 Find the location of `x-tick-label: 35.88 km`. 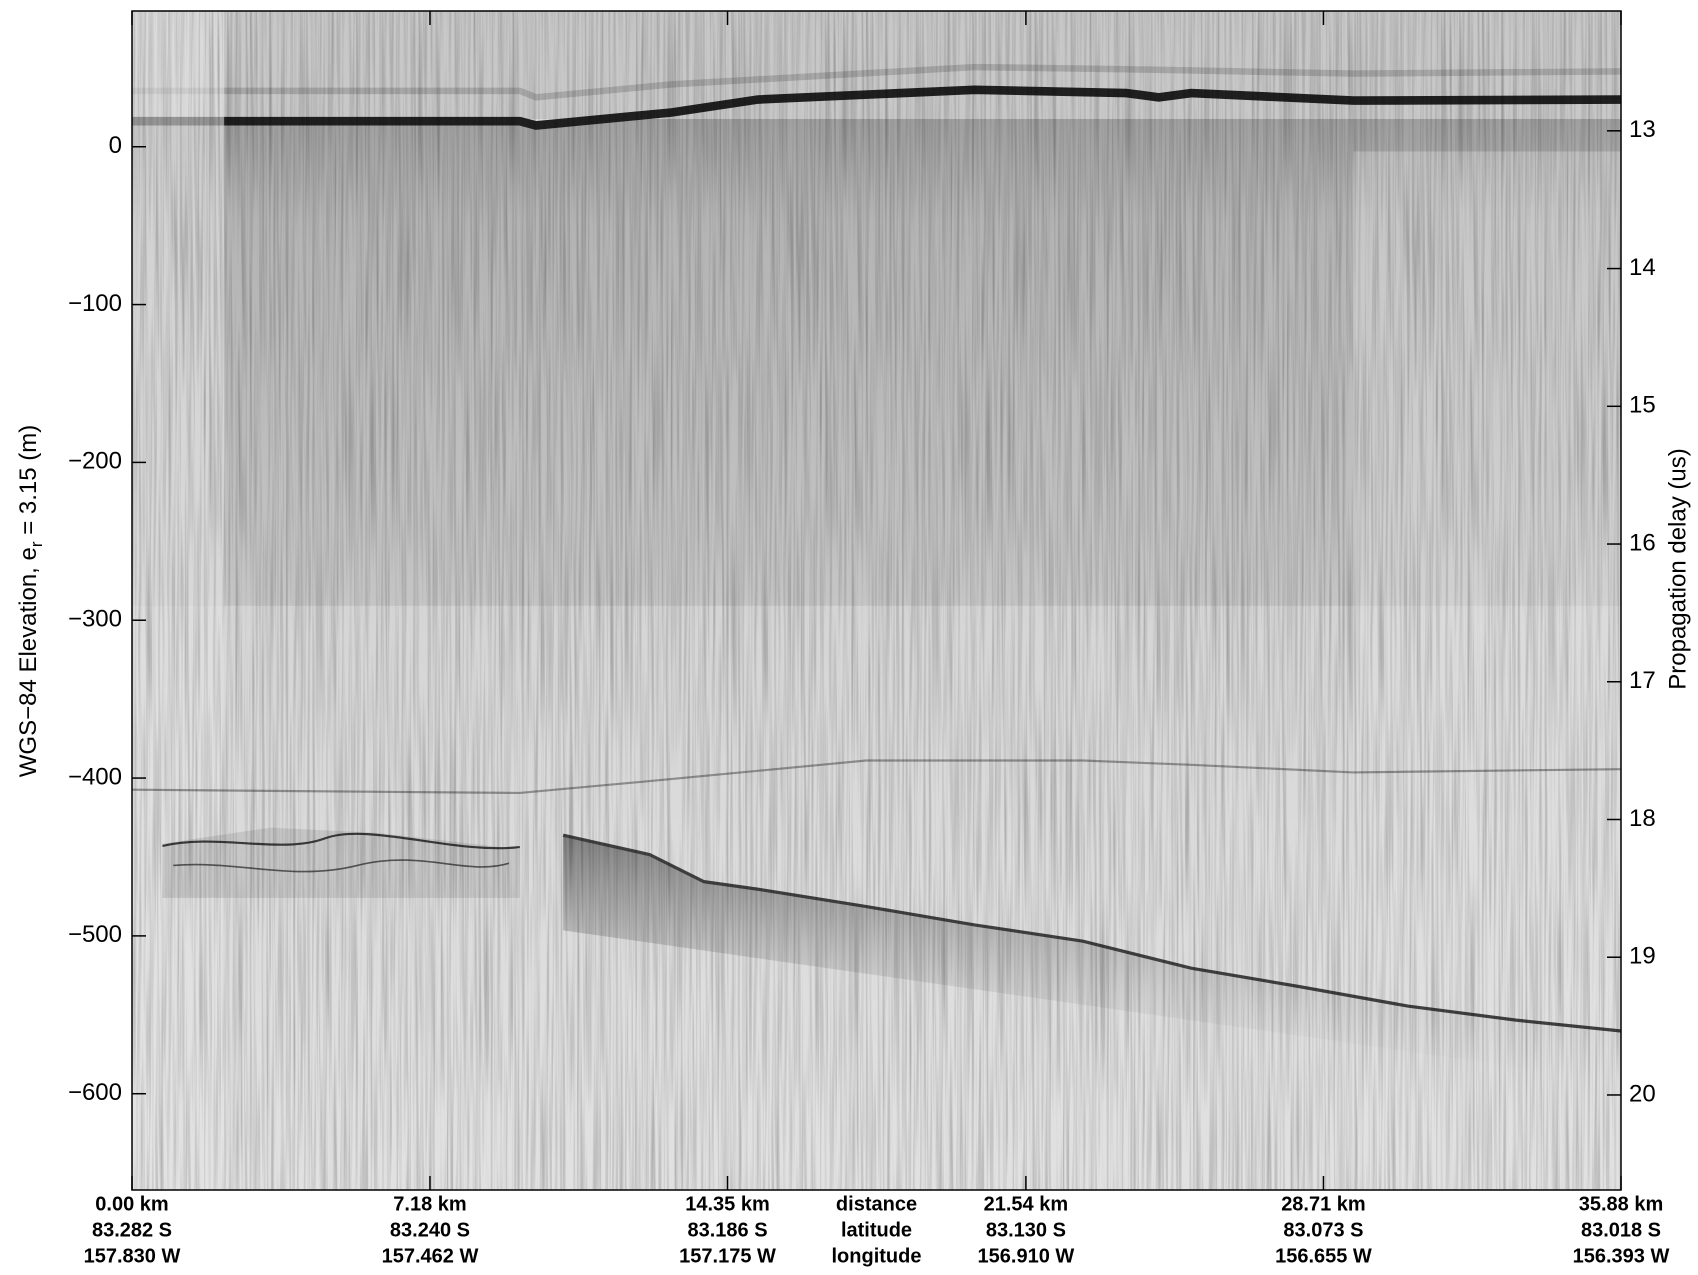

x-tick-label: 35.88 km is located at coordinates (1621, 1204).